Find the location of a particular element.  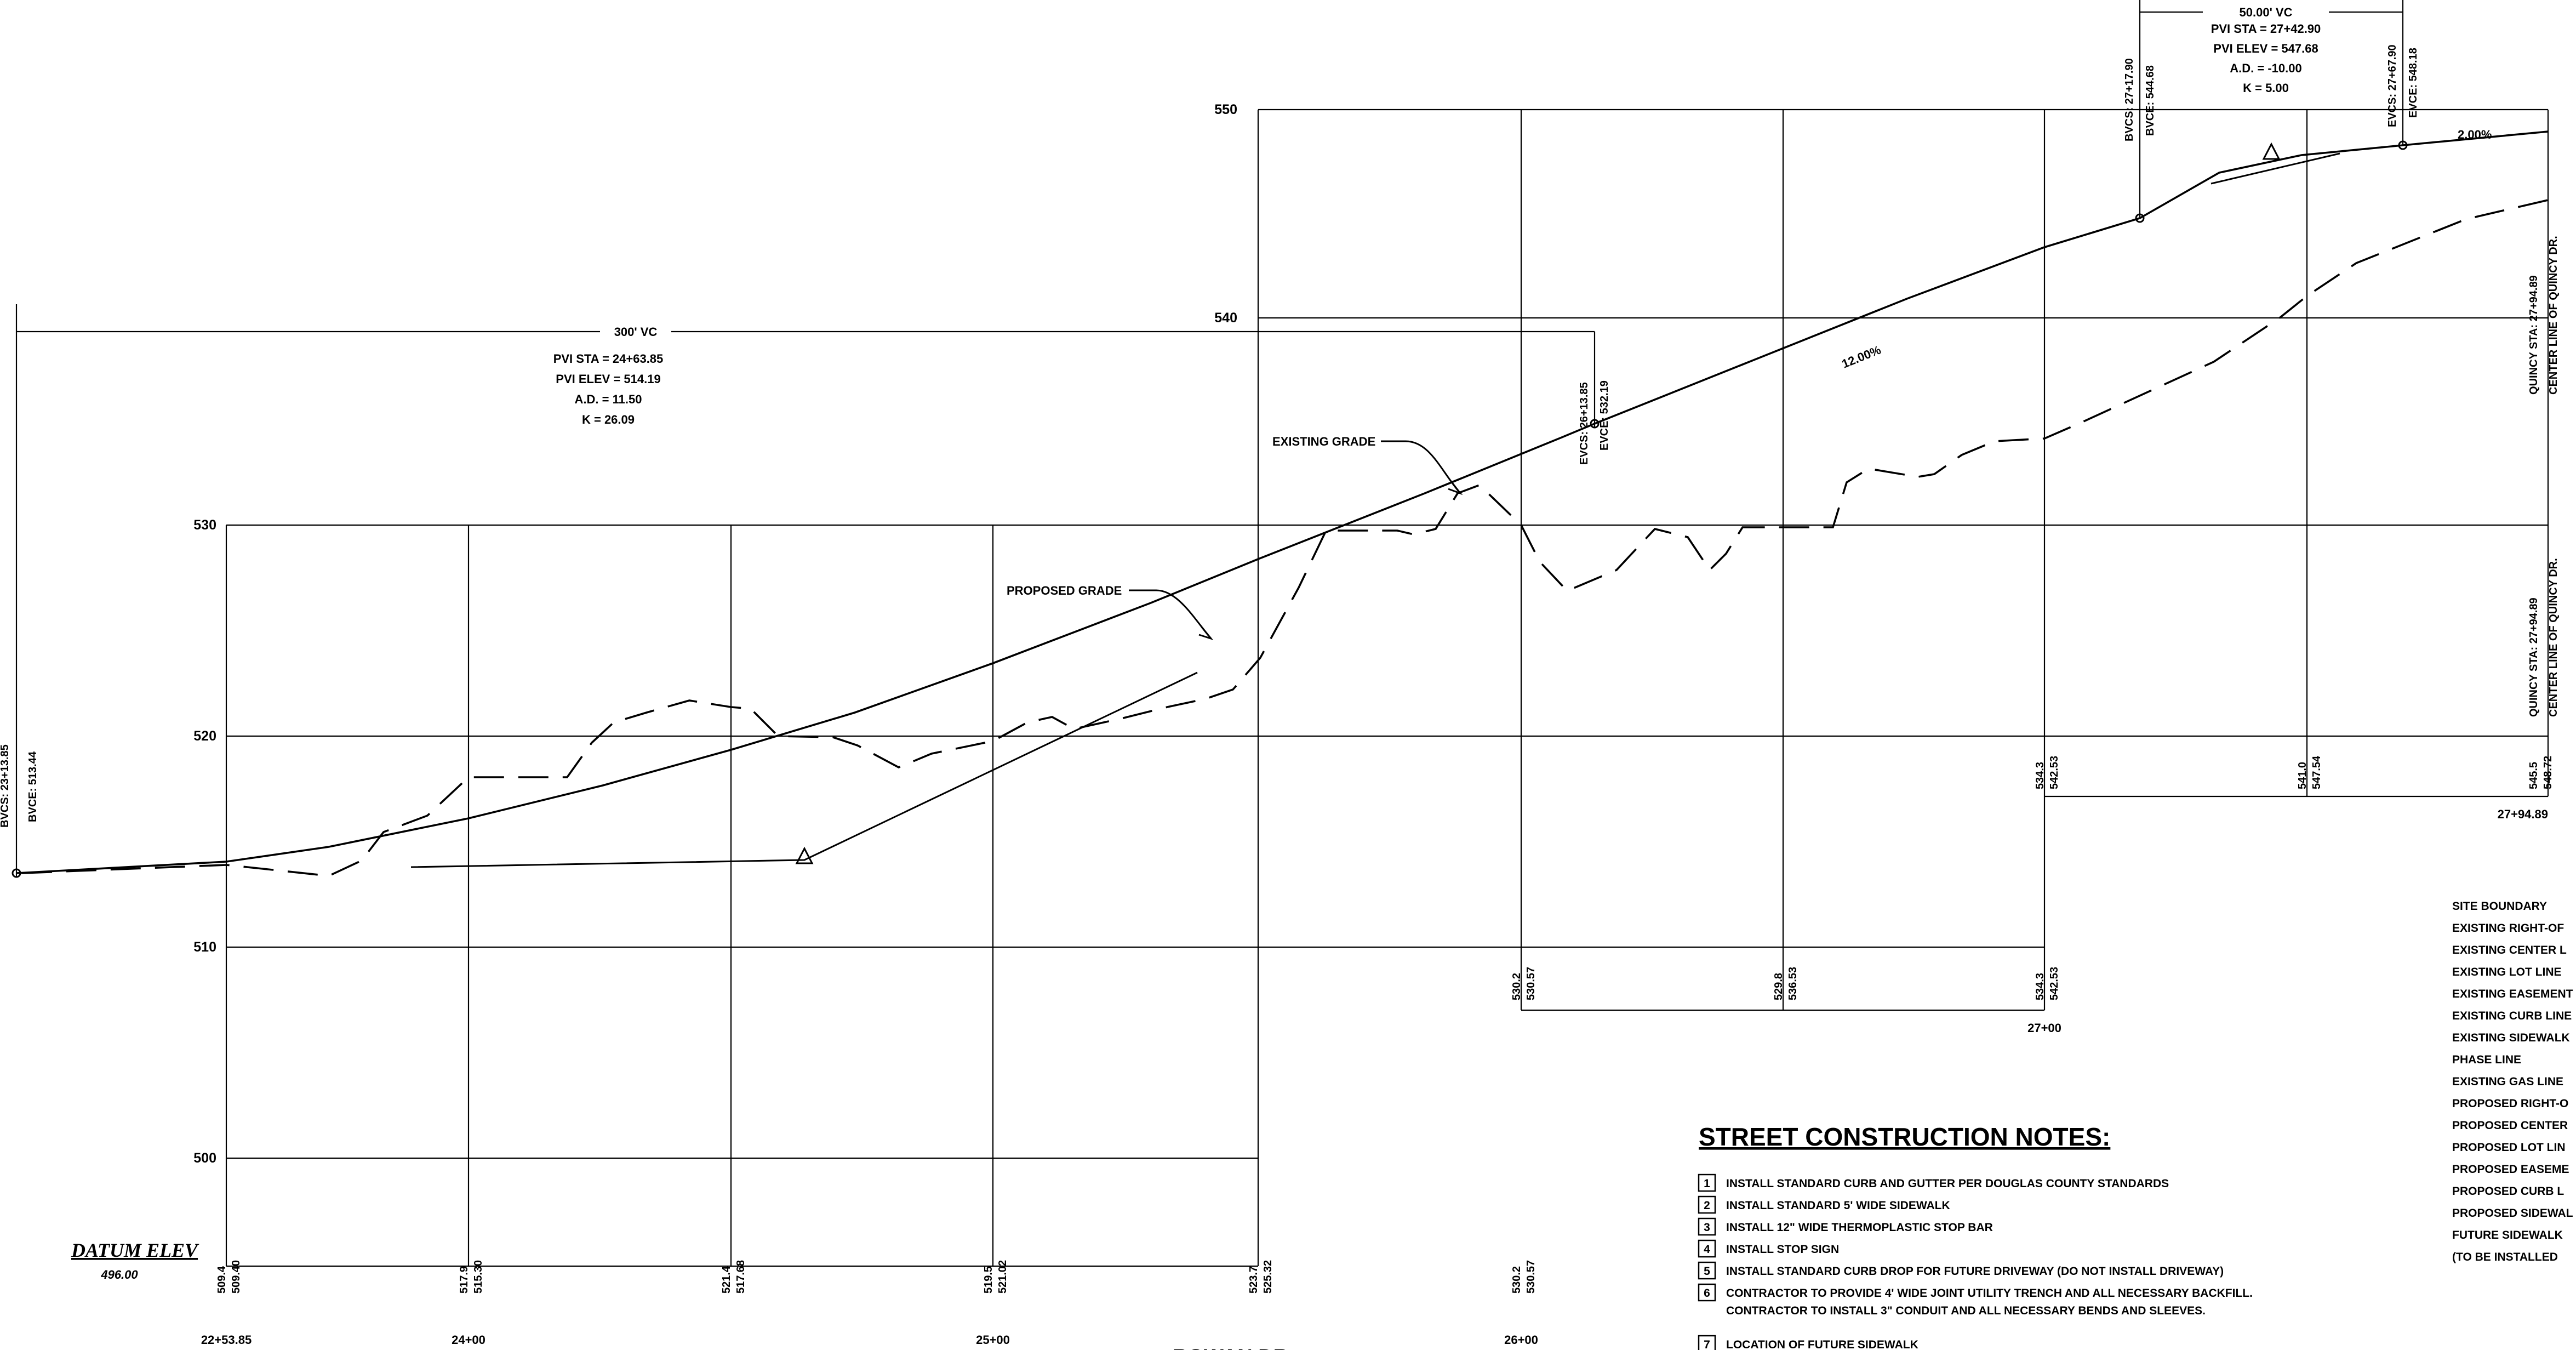

callout-existing-grade: EXISTING GRADE is located at coordinates (1368, 465).